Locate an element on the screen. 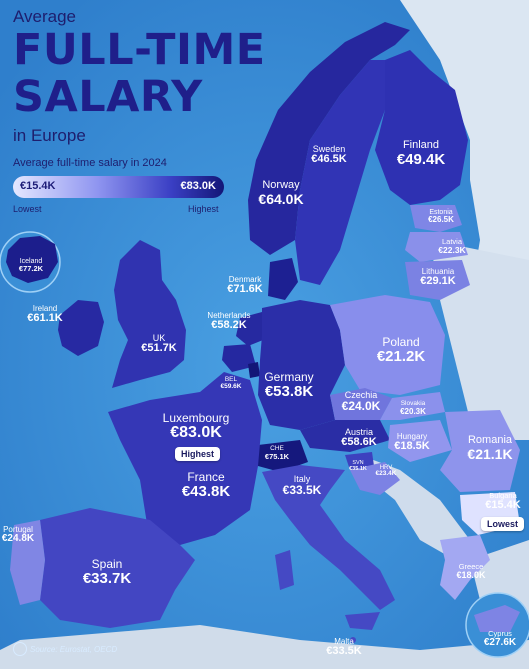  belgium-shape is located at coordinates (239, 358).